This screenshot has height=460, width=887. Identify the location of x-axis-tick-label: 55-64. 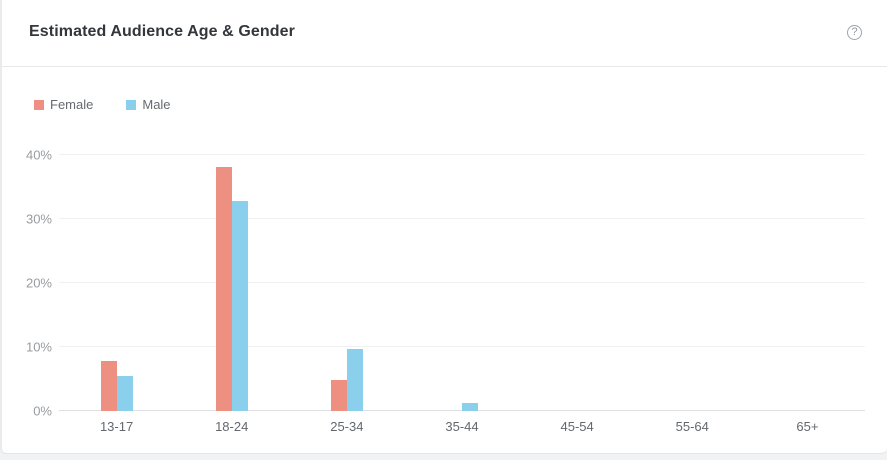
(692, 426).